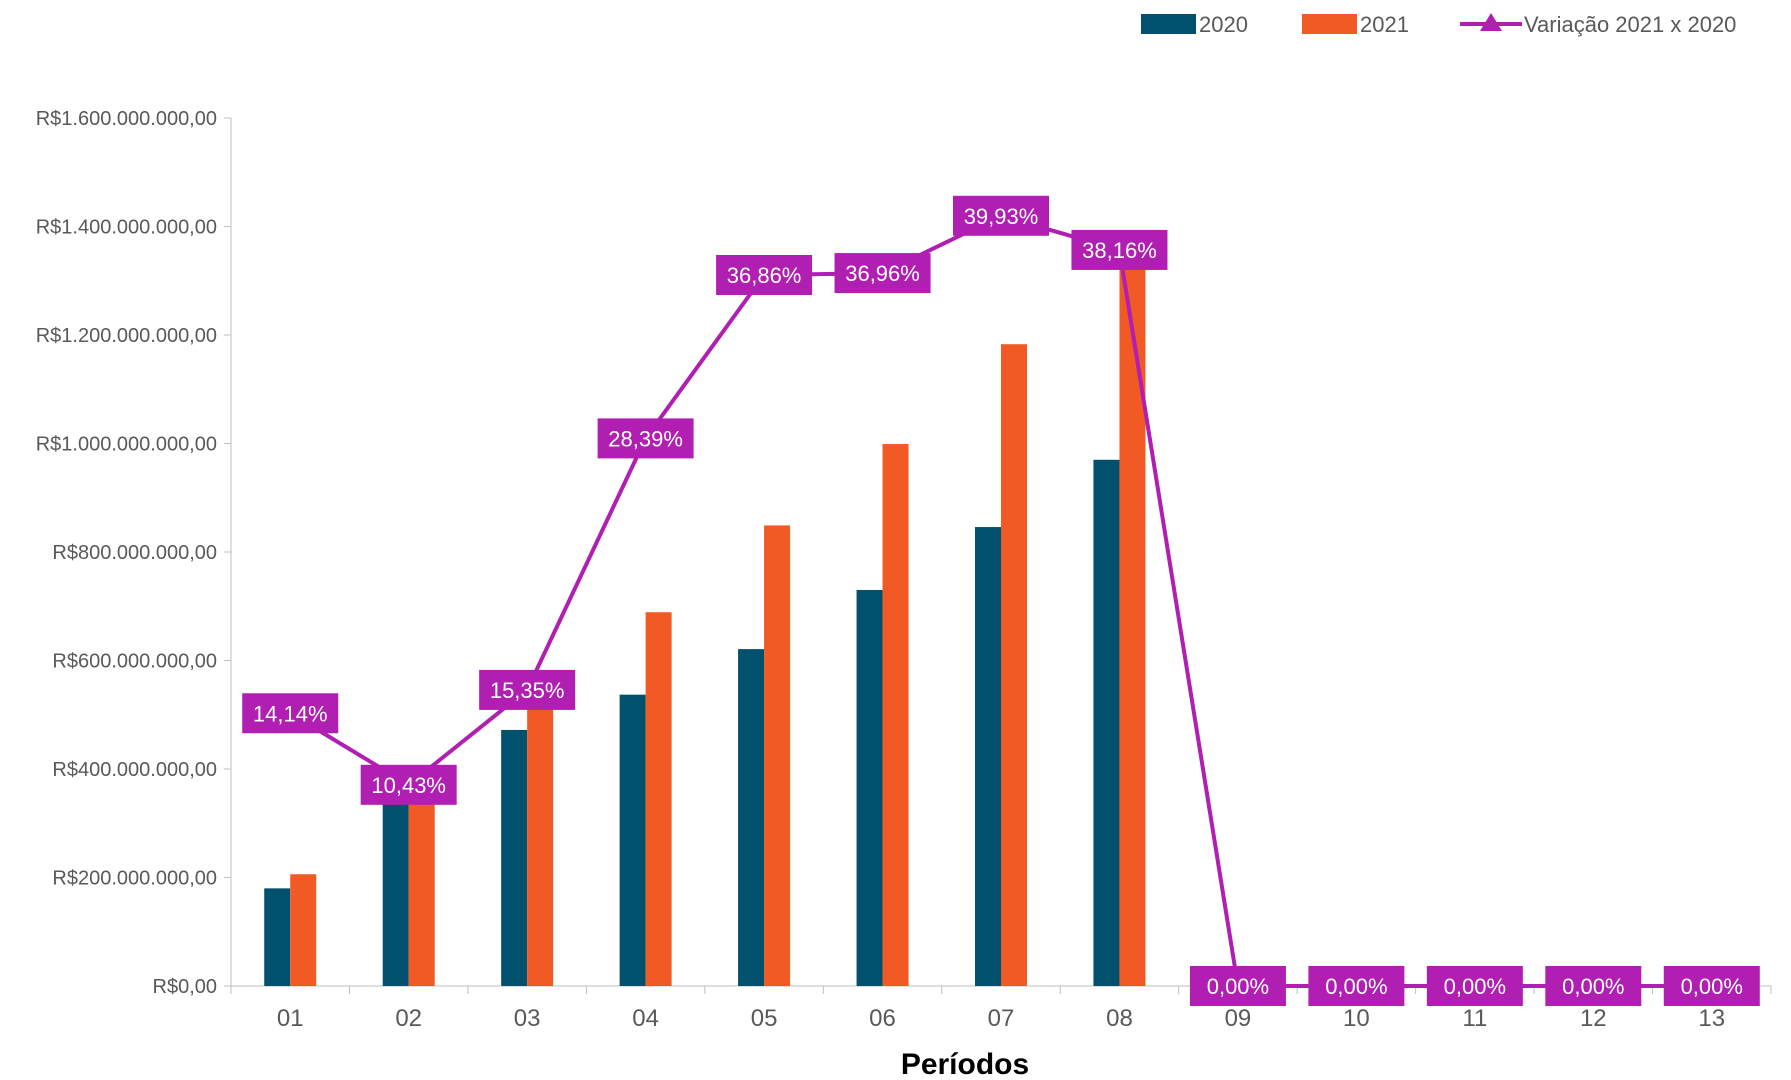 The height and width of the screenshot is (1080, 1791). Describe the element at coordinates (1119, 1018) in the screenshot. I see `x-tick-label: 08` at that location.